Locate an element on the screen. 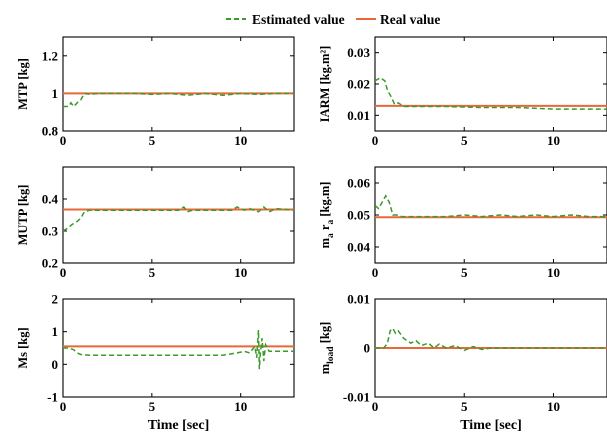  legend: Estimated value Real value is located at coordinates (333, 19).